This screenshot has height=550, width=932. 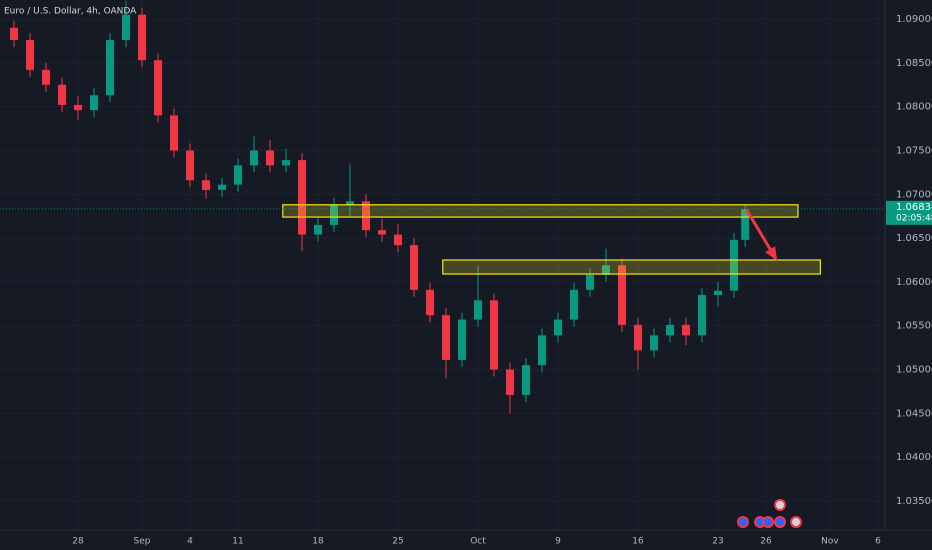 I want to click on chart-title: Euro / U.S. Dollar, 4h, OANDA, so click(x=70, y=12).